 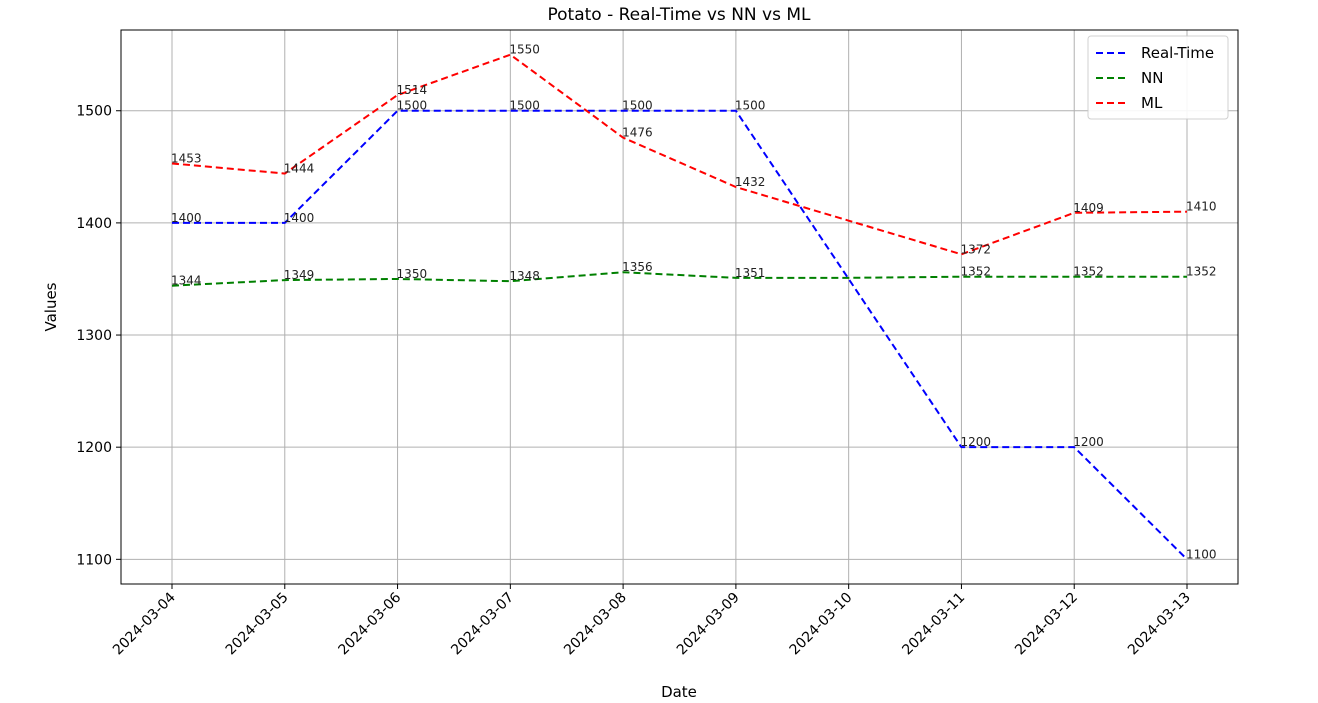 What do you see at coordinates (679, 279) in the screenshot?
I see `series-line-nn` at bounding box center [679, 279].